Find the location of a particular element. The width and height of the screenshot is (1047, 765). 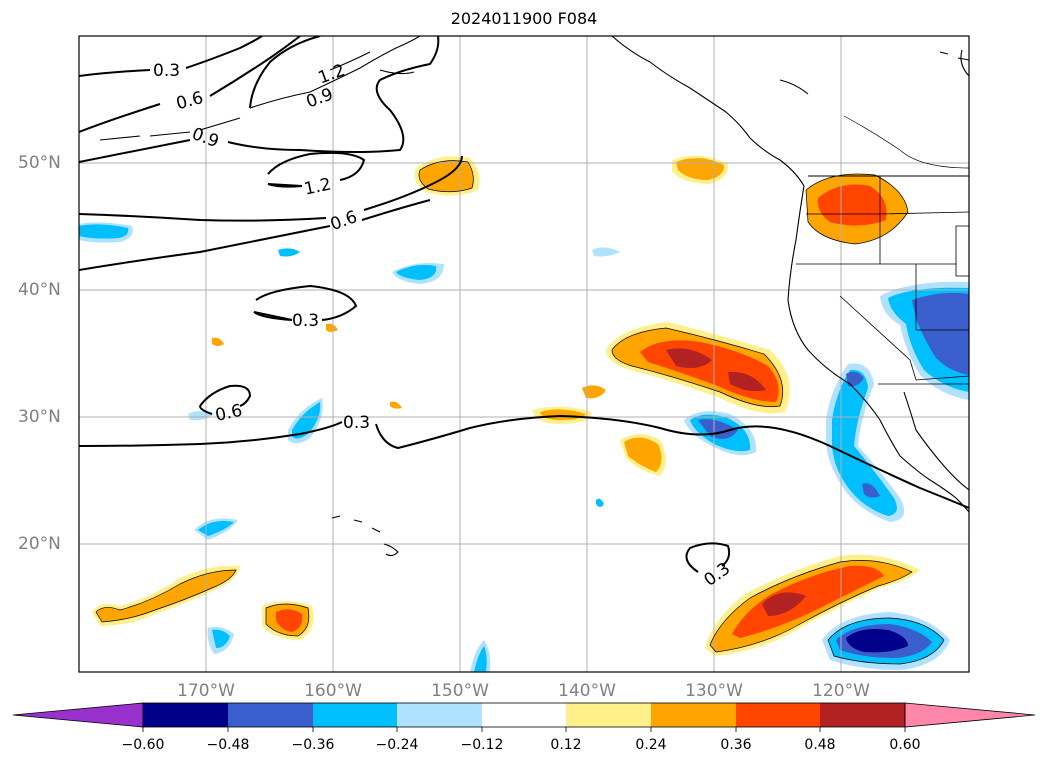

colorbar-tick-label: 0.60 is located at coordinates (905, 745).